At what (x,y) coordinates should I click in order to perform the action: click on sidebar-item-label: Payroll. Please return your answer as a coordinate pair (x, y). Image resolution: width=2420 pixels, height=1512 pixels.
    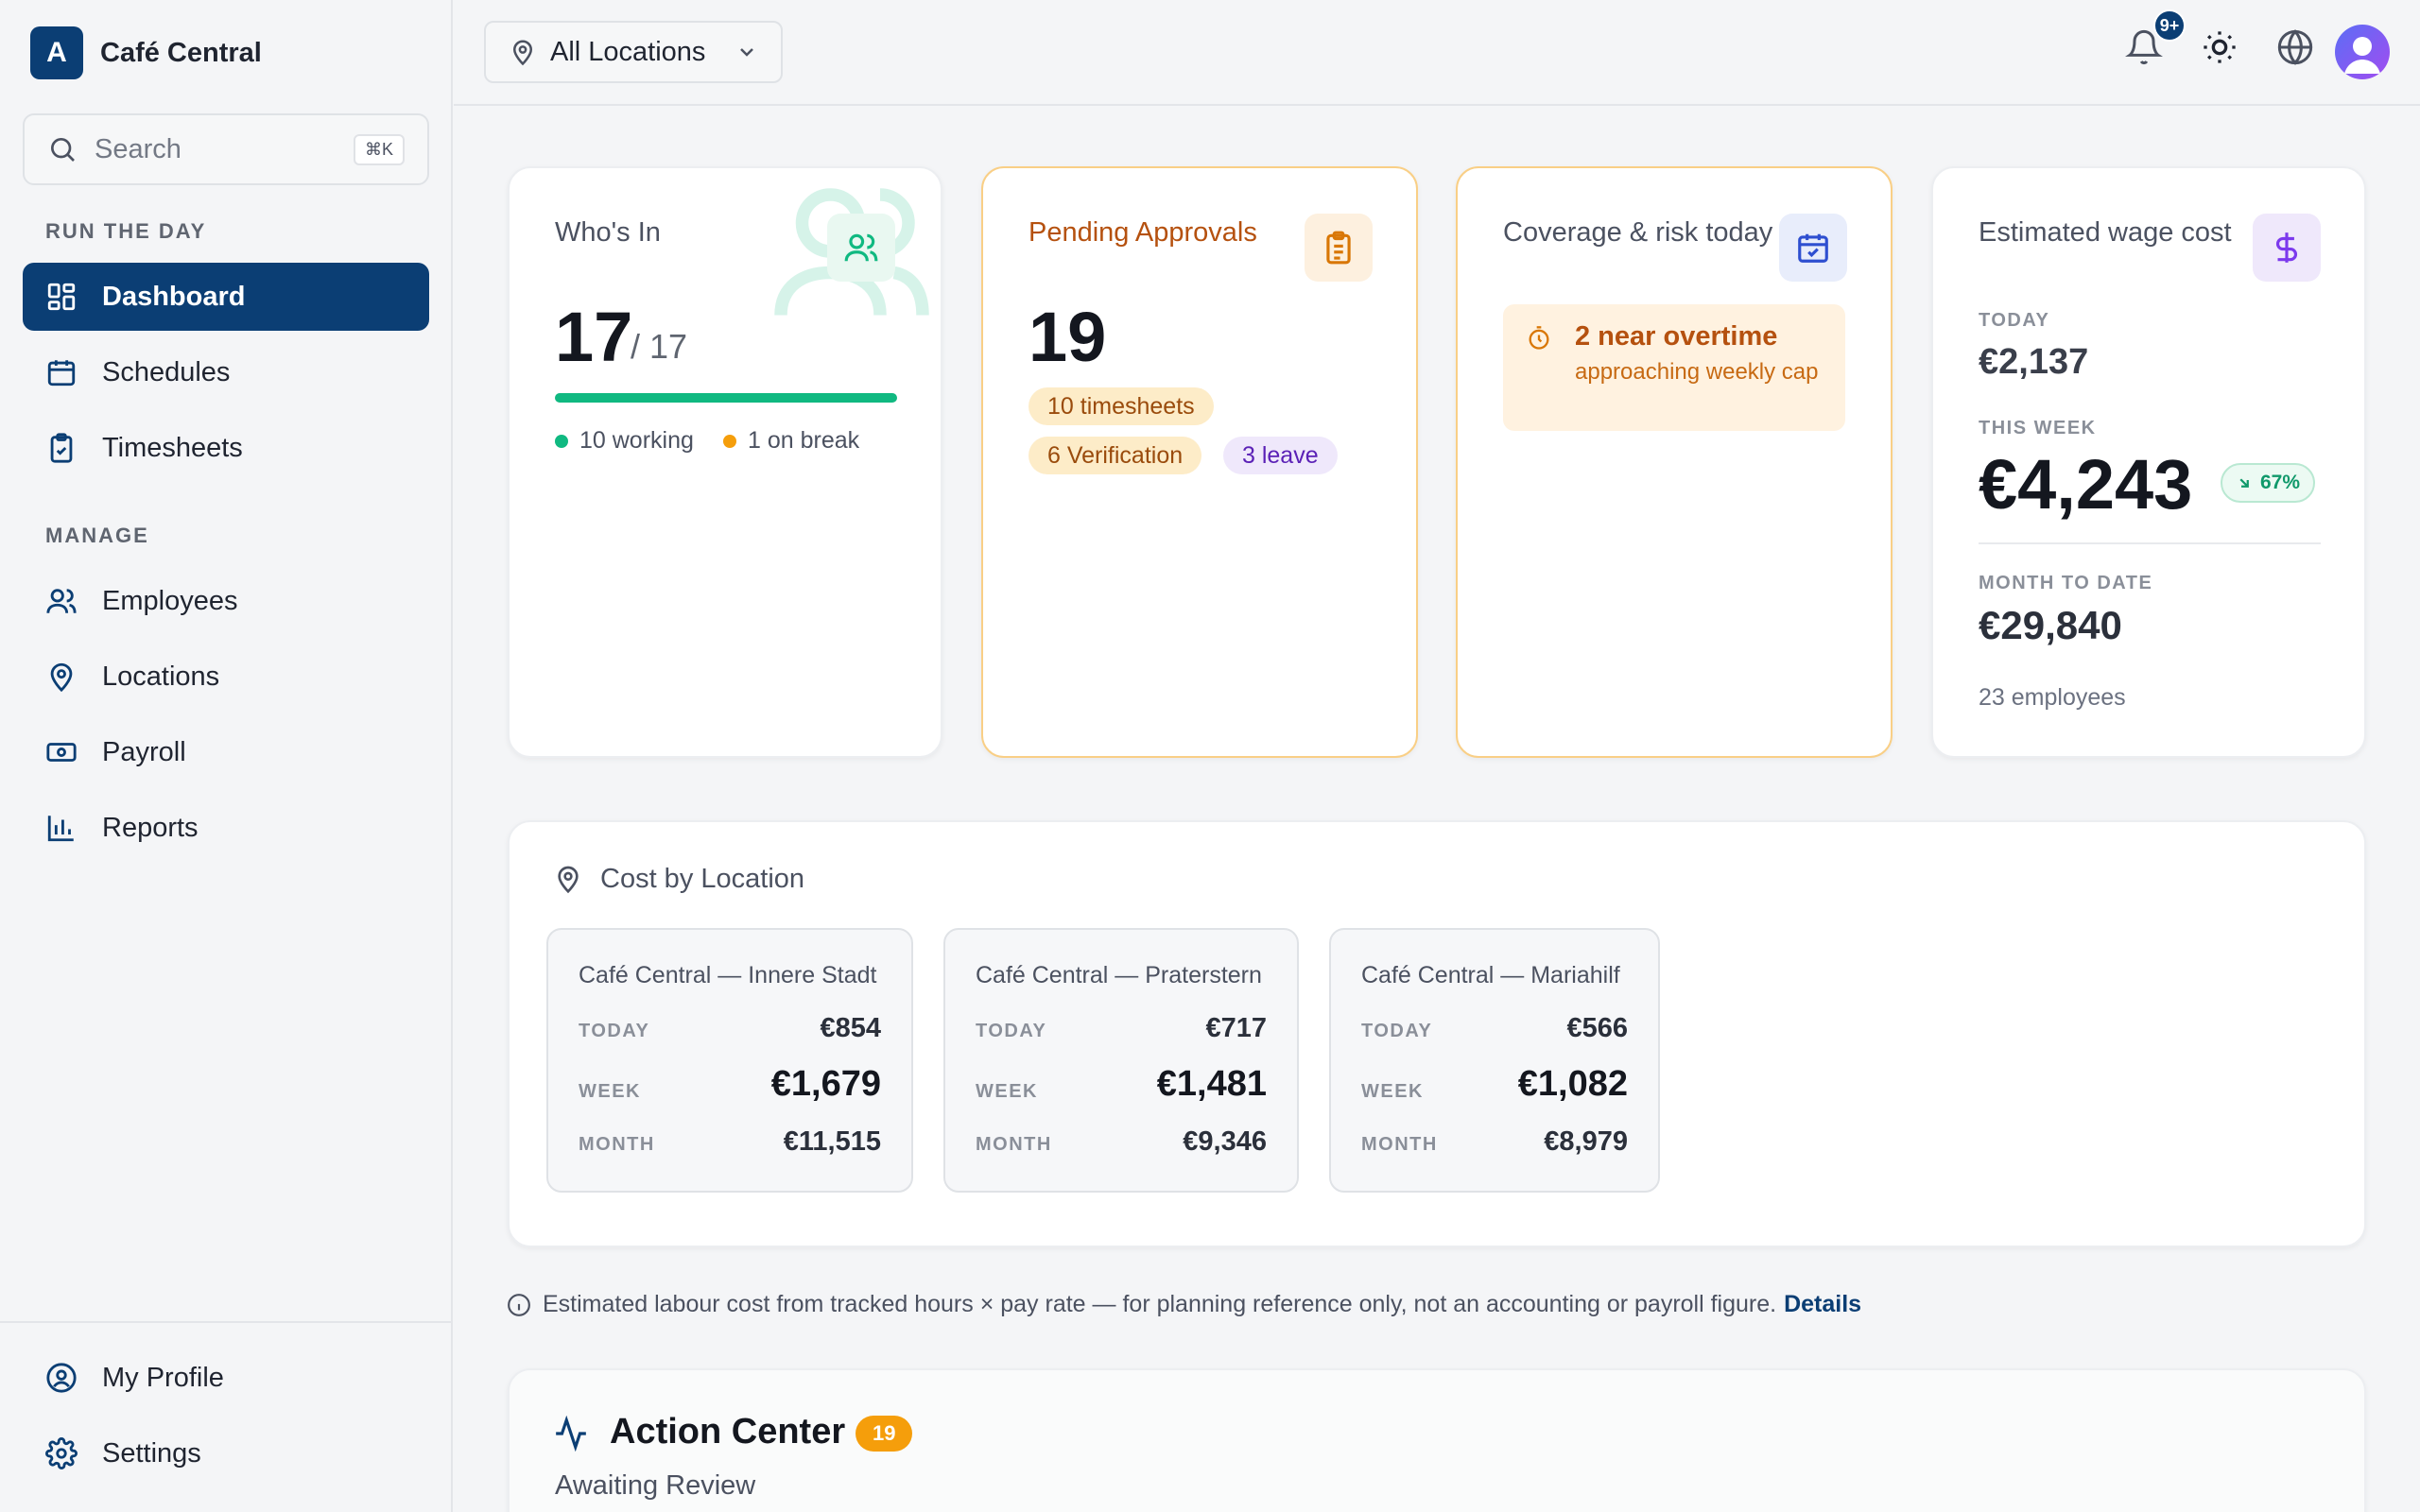
    Looking at the image, I should click on (144, 751).